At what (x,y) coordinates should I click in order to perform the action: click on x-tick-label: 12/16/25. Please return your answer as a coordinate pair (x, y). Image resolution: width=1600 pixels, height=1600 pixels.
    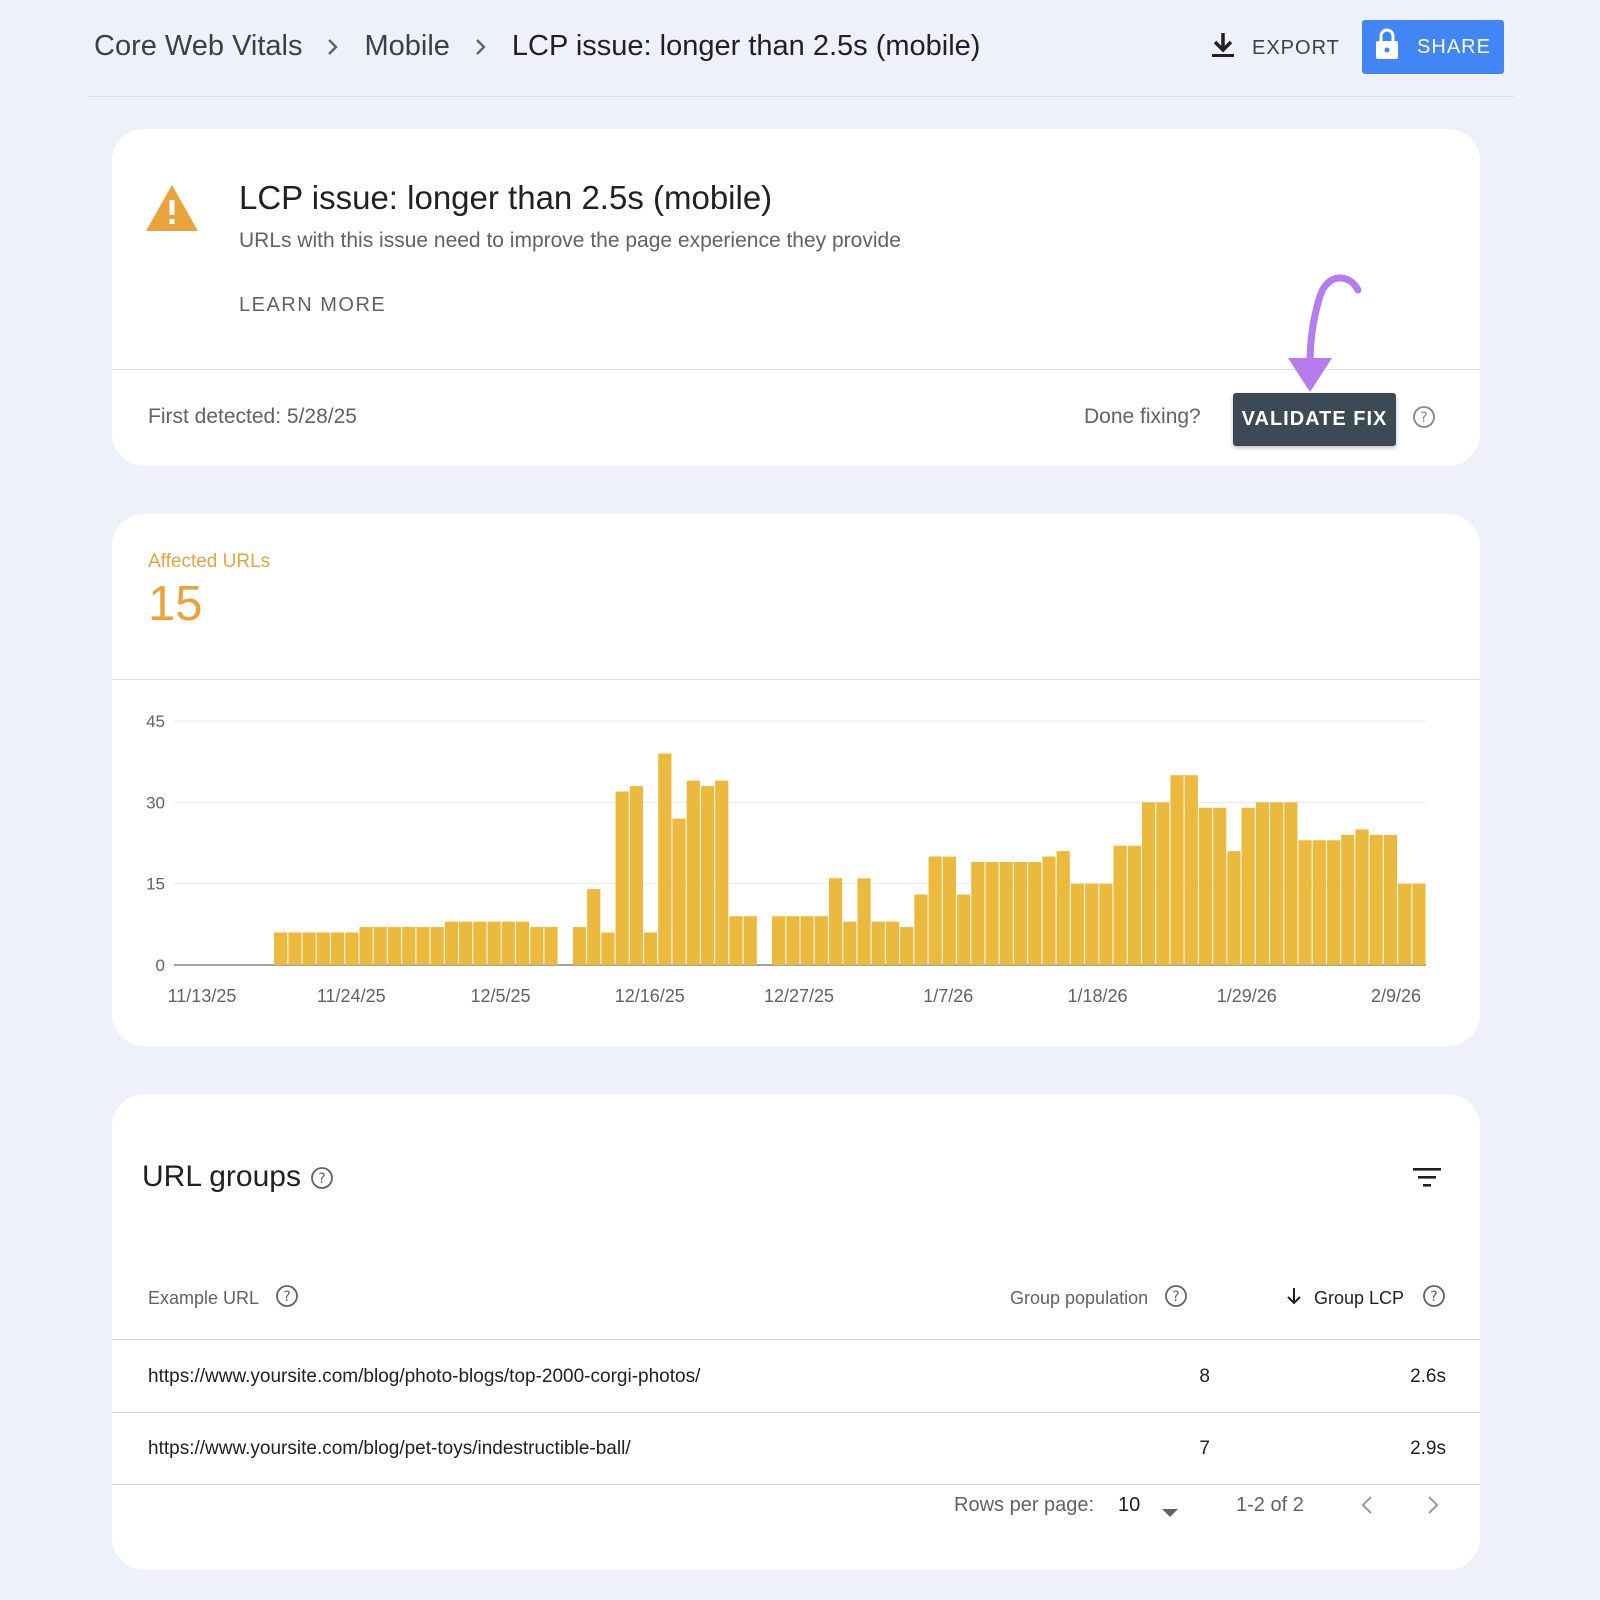
    Looking at the image, I should click on (650, 996).